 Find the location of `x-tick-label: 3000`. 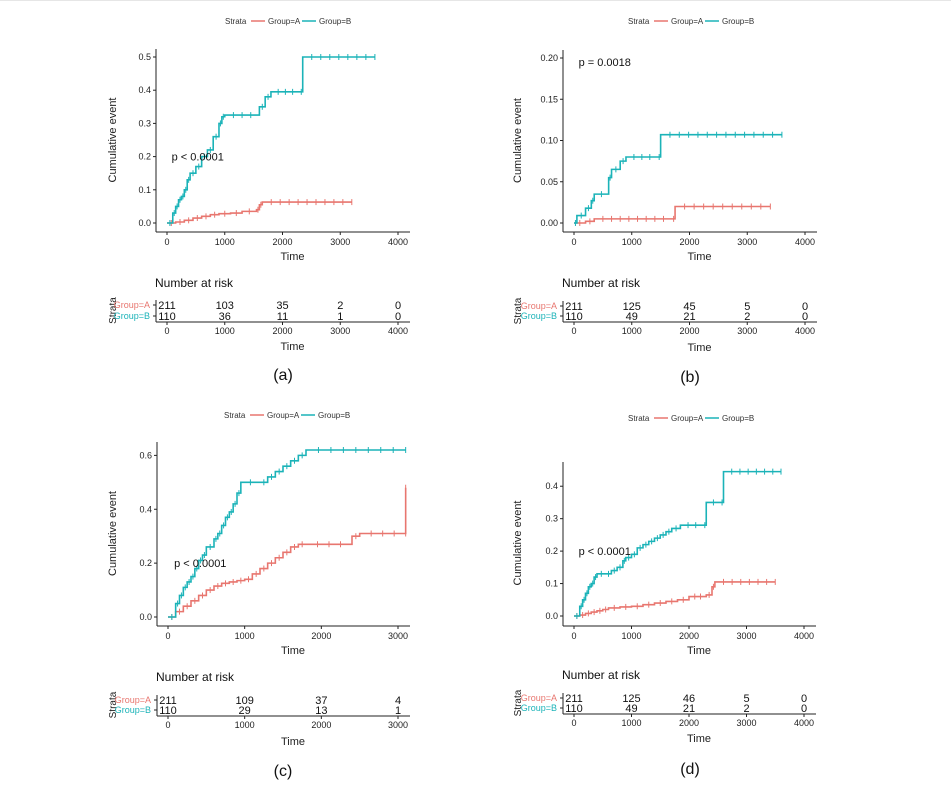

x-tick-label: 3000 is located at coordinates (340, 242).